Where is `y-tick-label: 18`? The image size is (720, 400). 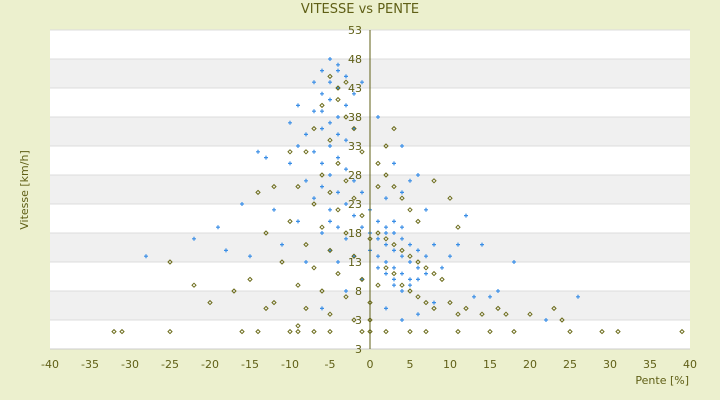
y-tick-label: 18 is located at coordinates (355, 233).